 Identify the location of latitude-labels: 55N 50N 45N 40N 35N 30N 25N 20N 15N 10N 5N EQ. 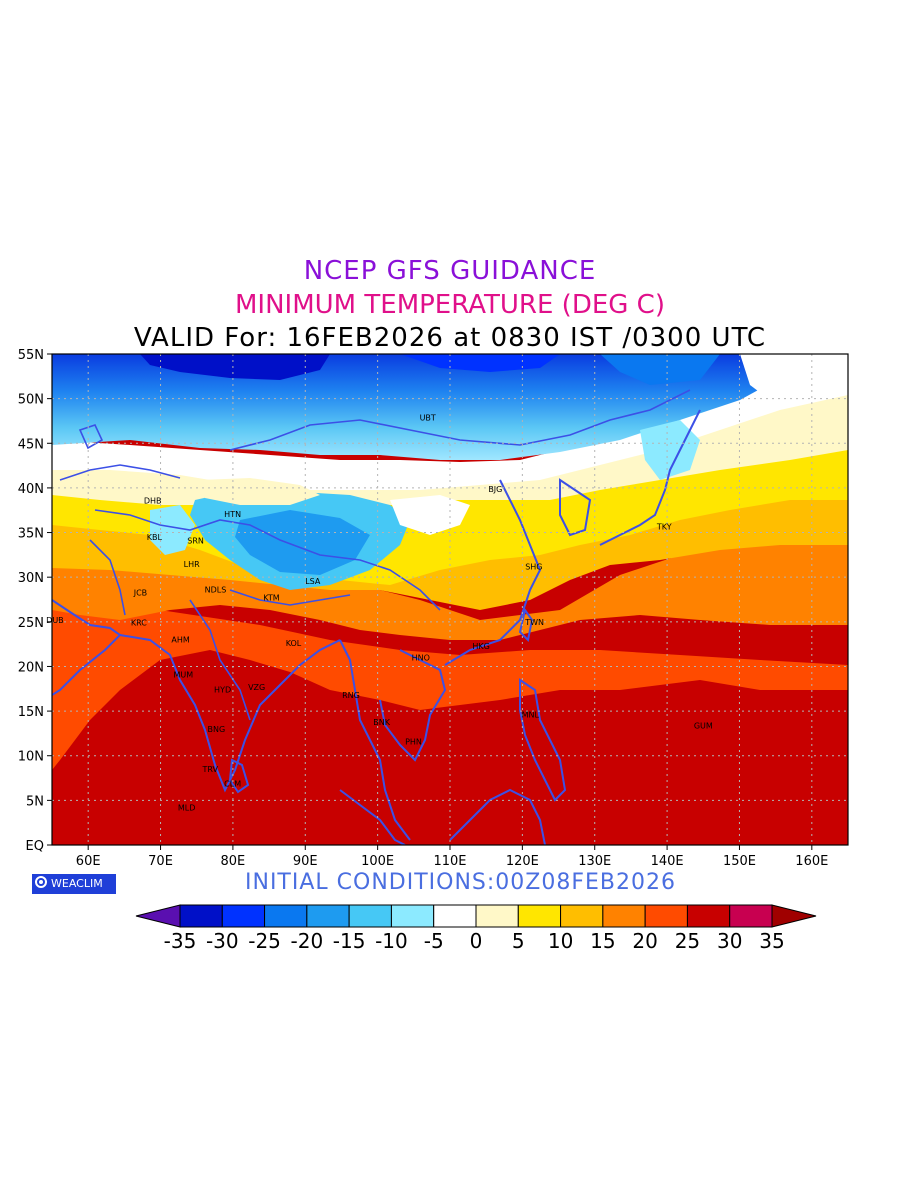
(35, 601).